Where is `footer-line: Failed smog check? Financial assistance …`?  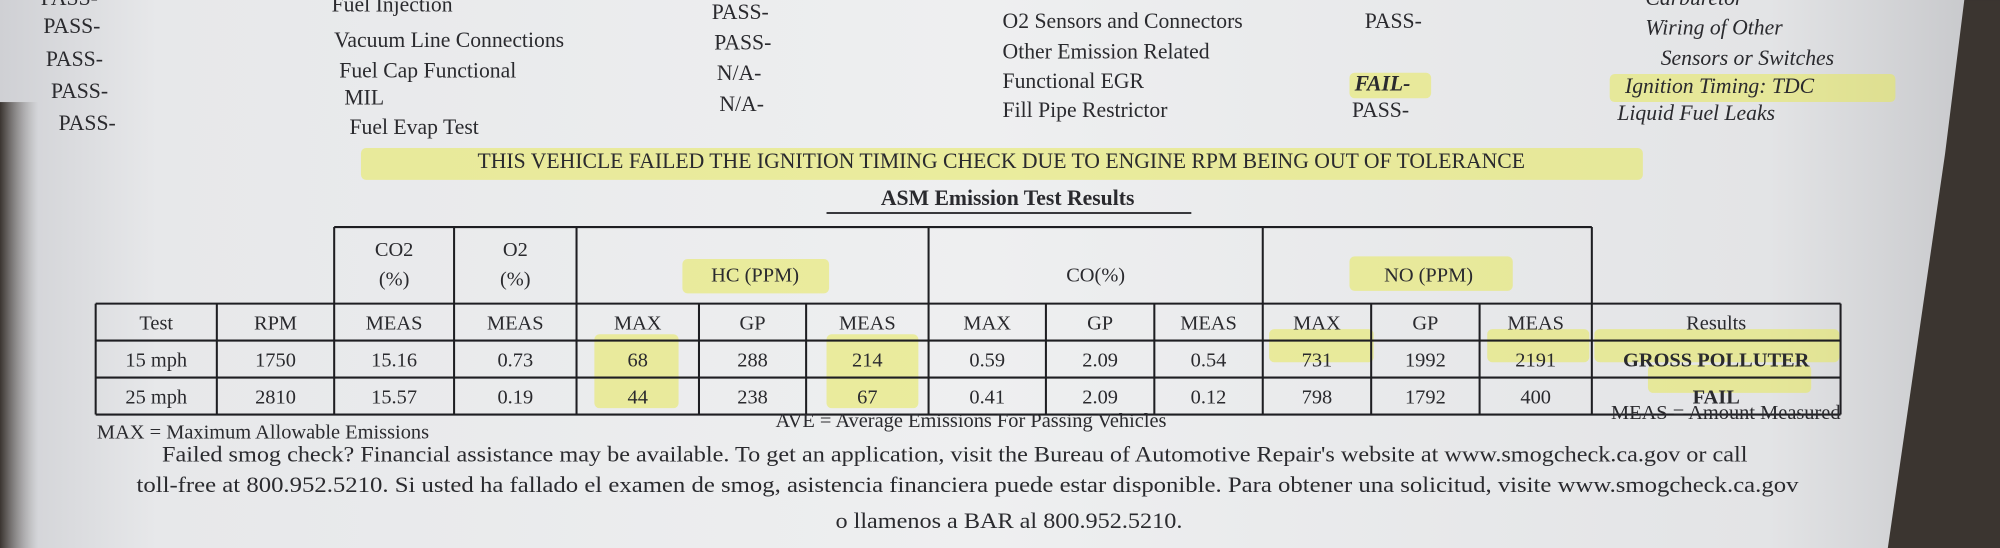
footer-line: Failed smog check? Financial assistance … is located at coordinates (954, 455).